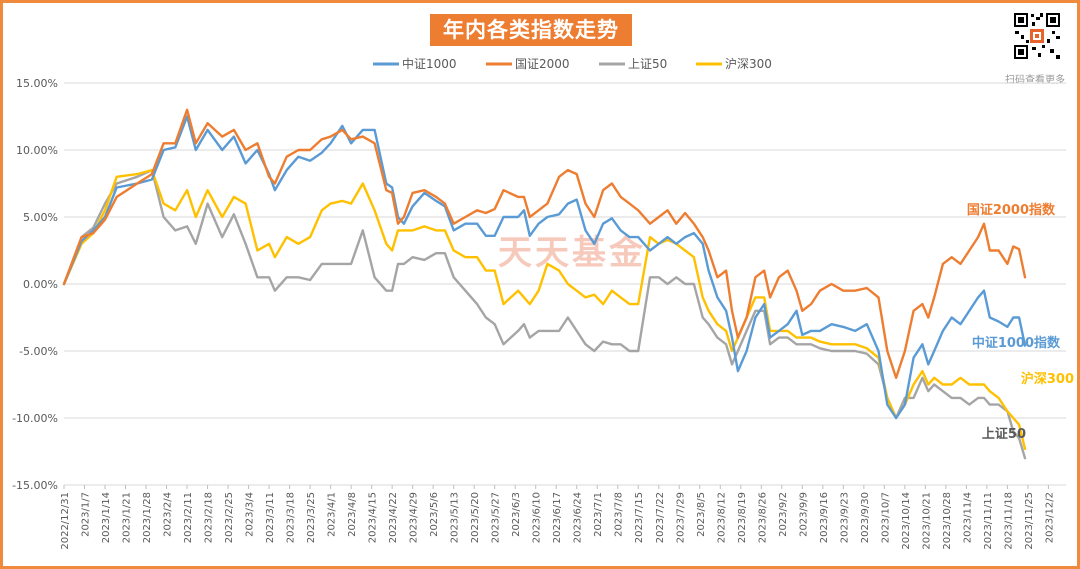  What do you see at coordinates (531, 30) in the screenshot?
I see `chart-title: 年内各类指数走势` at bounding box center [531, 30].